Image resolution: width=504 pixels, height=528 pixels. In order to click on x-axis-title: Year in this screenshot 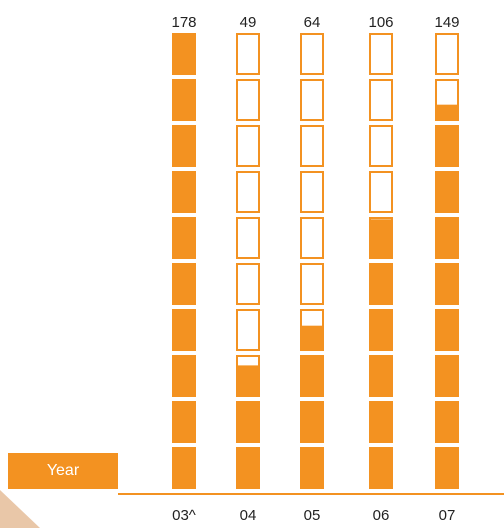, I will do `click(63, 470)`.